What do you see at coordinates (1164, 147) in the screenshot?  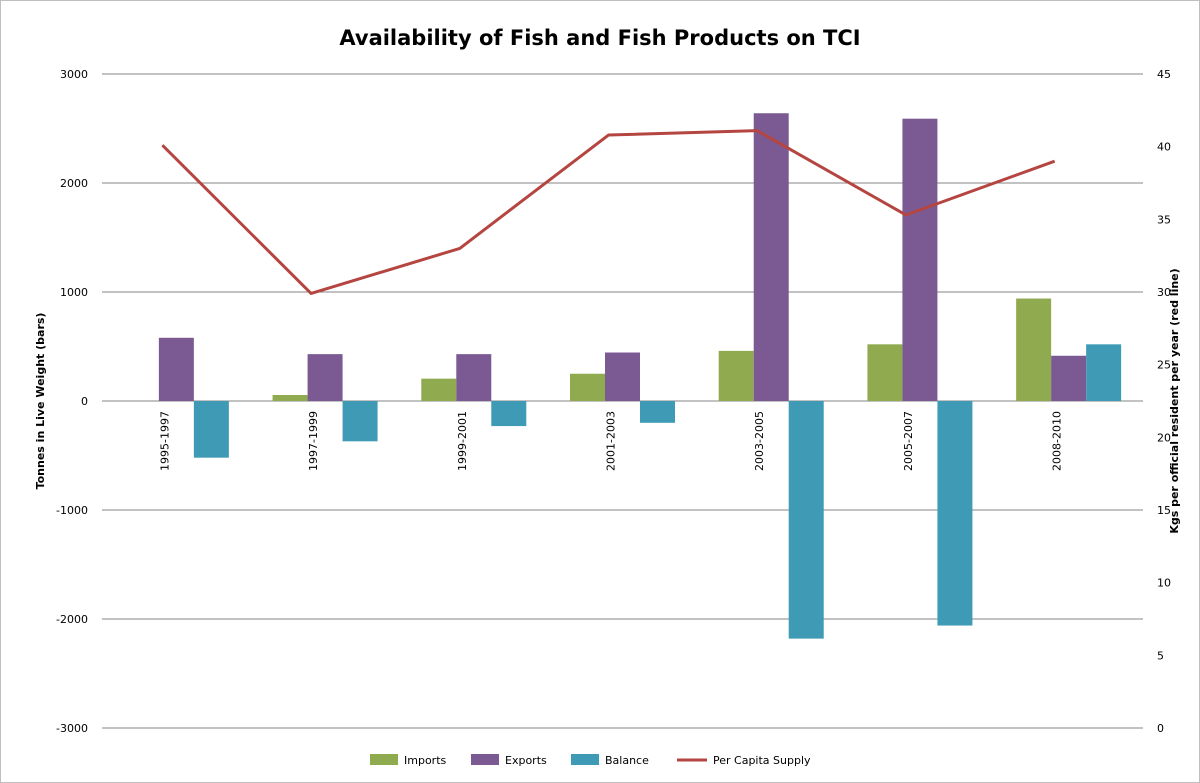 I see `y2-tick-label: 40` at bounding box center [1164, 147].